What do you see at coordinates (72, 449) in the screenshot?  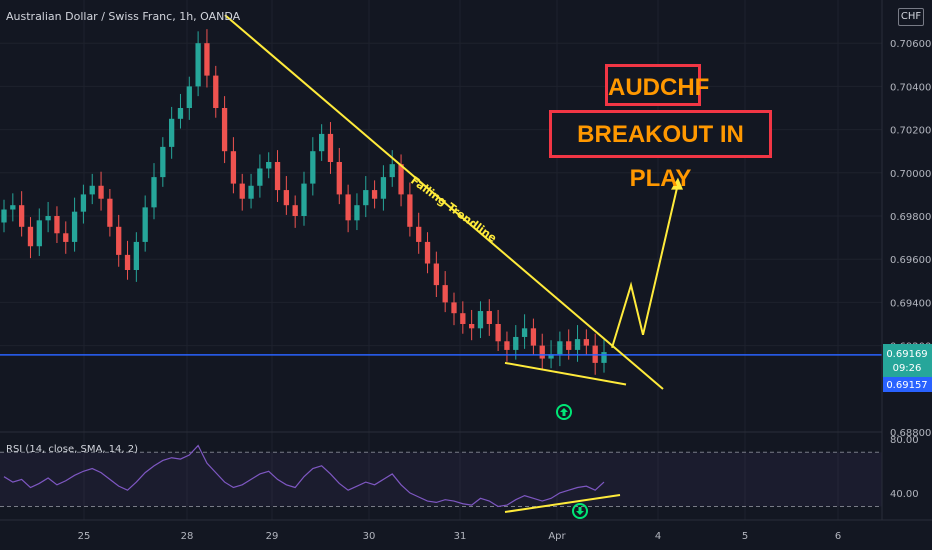 I see `rsi-title: RSI (14, close, SMA, 14, 2)` at bounding box center [72, 449].